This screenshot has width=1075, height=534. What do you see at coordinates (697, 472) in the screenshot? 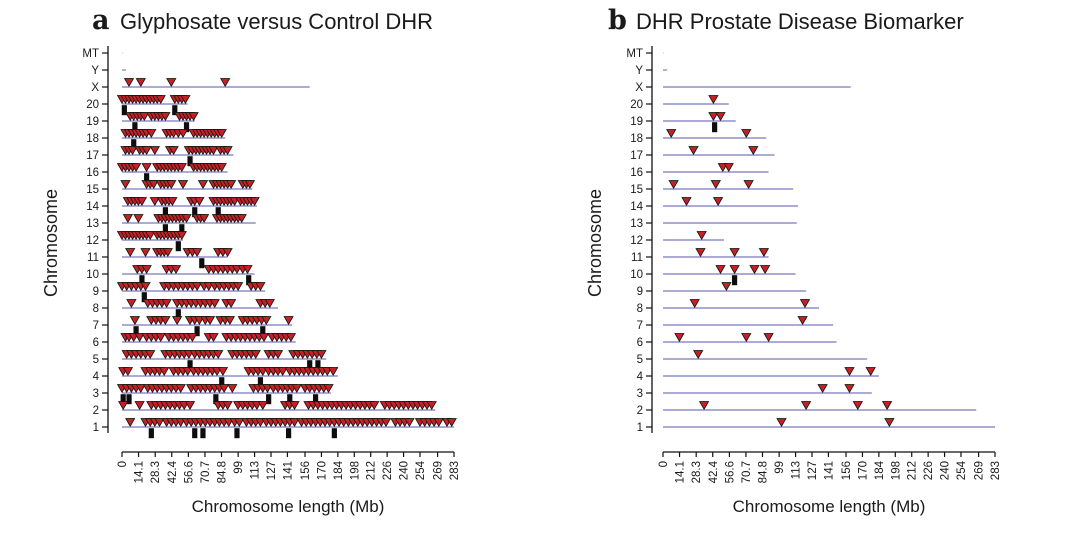
I see `x-tick-label: 28.3` at bounding box center [697, 472].